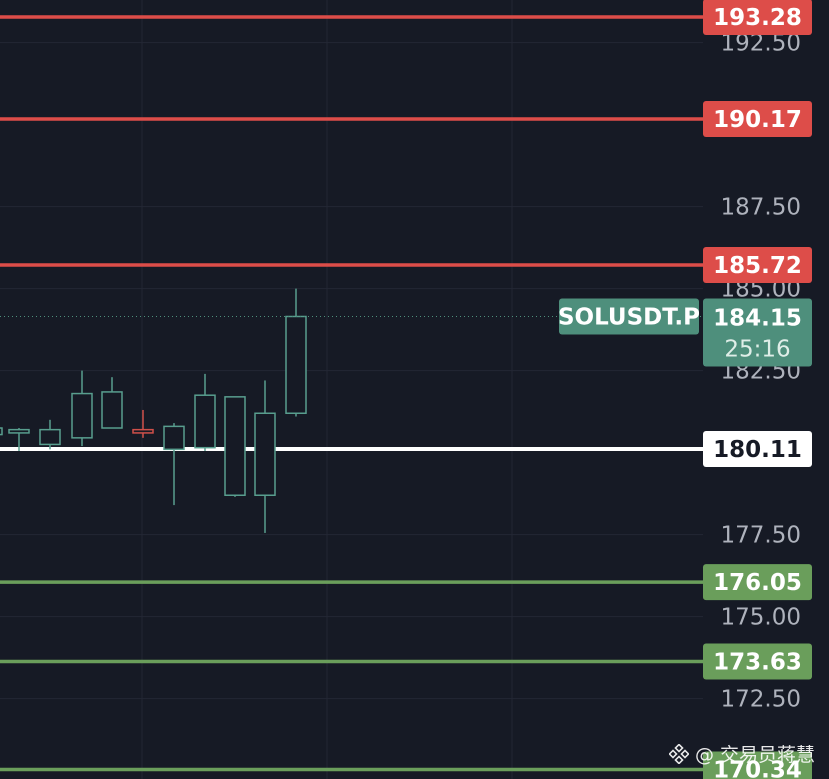 Image resolution: width=829 pixels, height=779 pixels. Describe the element at coordinates (757, 349) in the screenshot. I see `countdown-label: 25:16` at that location.